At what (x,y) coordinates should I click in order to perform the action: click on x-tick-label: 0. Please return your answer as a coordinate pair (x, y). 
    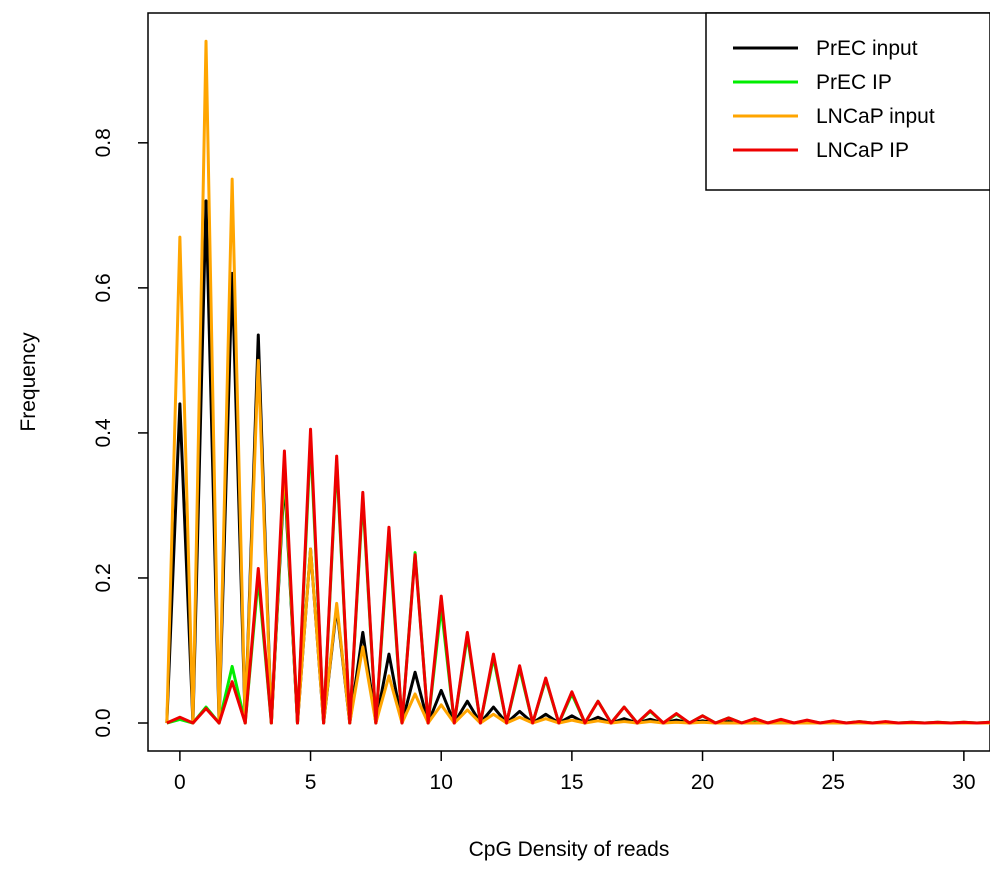
    Looking at the image, I should click on (180, 782).